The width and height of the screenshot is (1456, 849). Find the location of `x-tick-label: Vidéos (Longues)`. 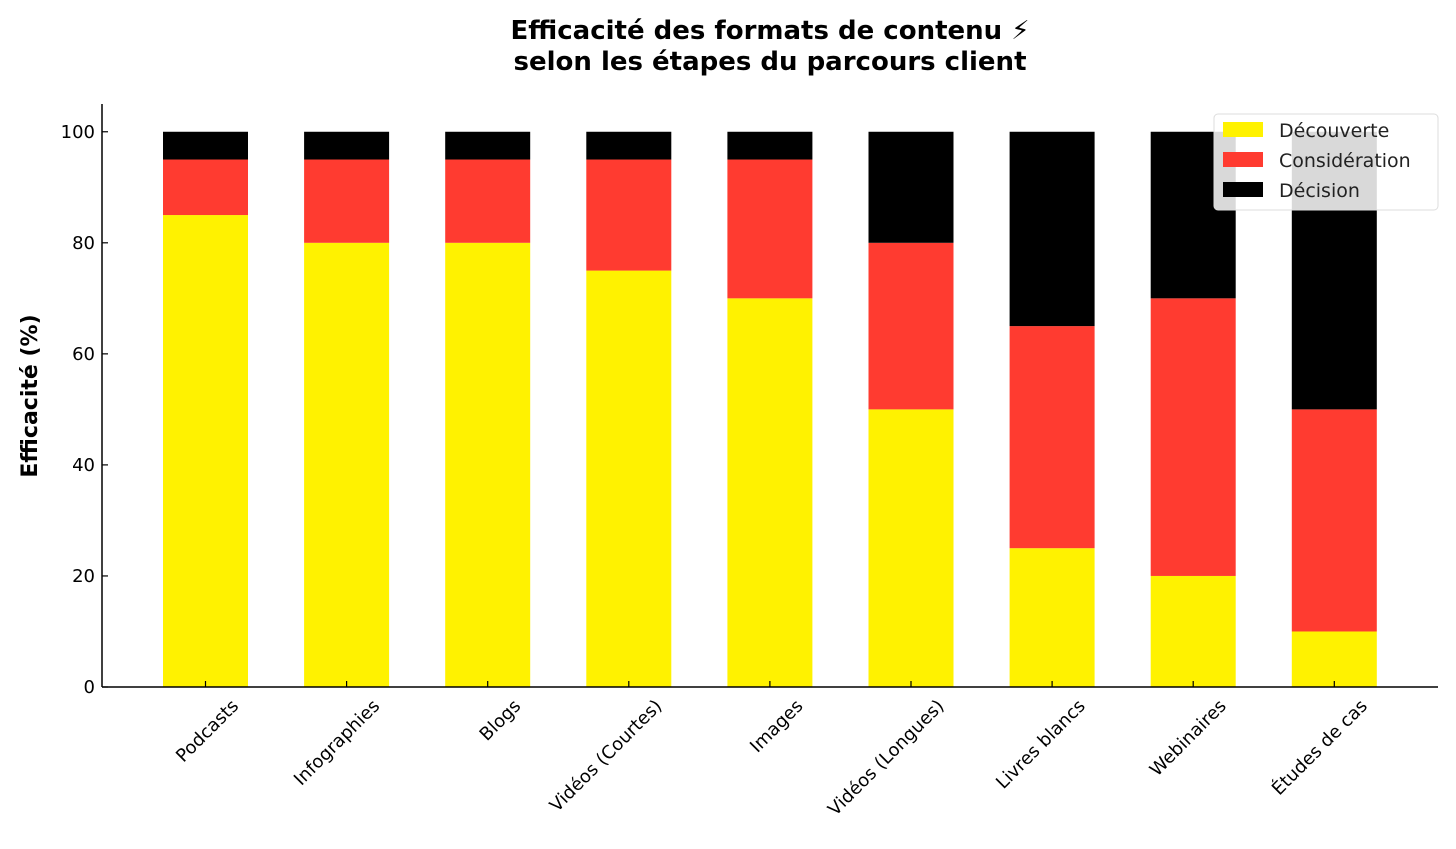

x-tick-label: Vidéos (Longues) is located at coordinates (886, 758).